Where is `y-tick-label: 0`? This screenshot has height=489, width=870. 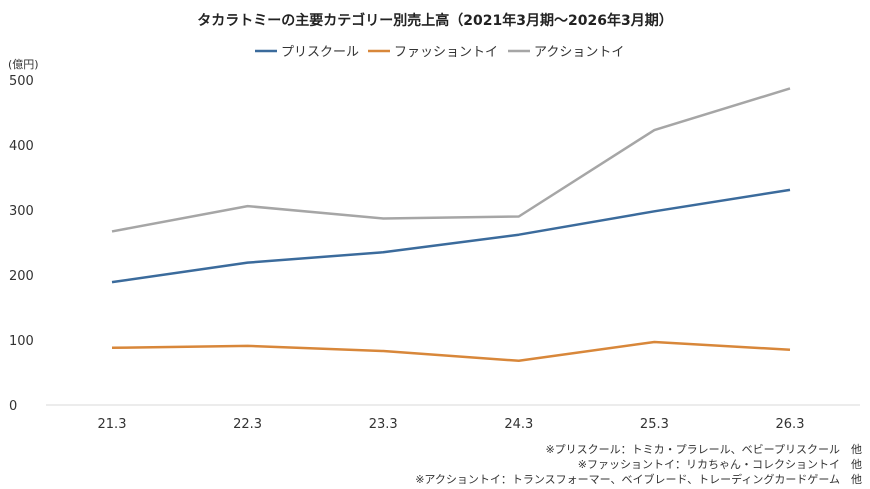
y-tick-label: 0 is located at coordinates (13, 406).